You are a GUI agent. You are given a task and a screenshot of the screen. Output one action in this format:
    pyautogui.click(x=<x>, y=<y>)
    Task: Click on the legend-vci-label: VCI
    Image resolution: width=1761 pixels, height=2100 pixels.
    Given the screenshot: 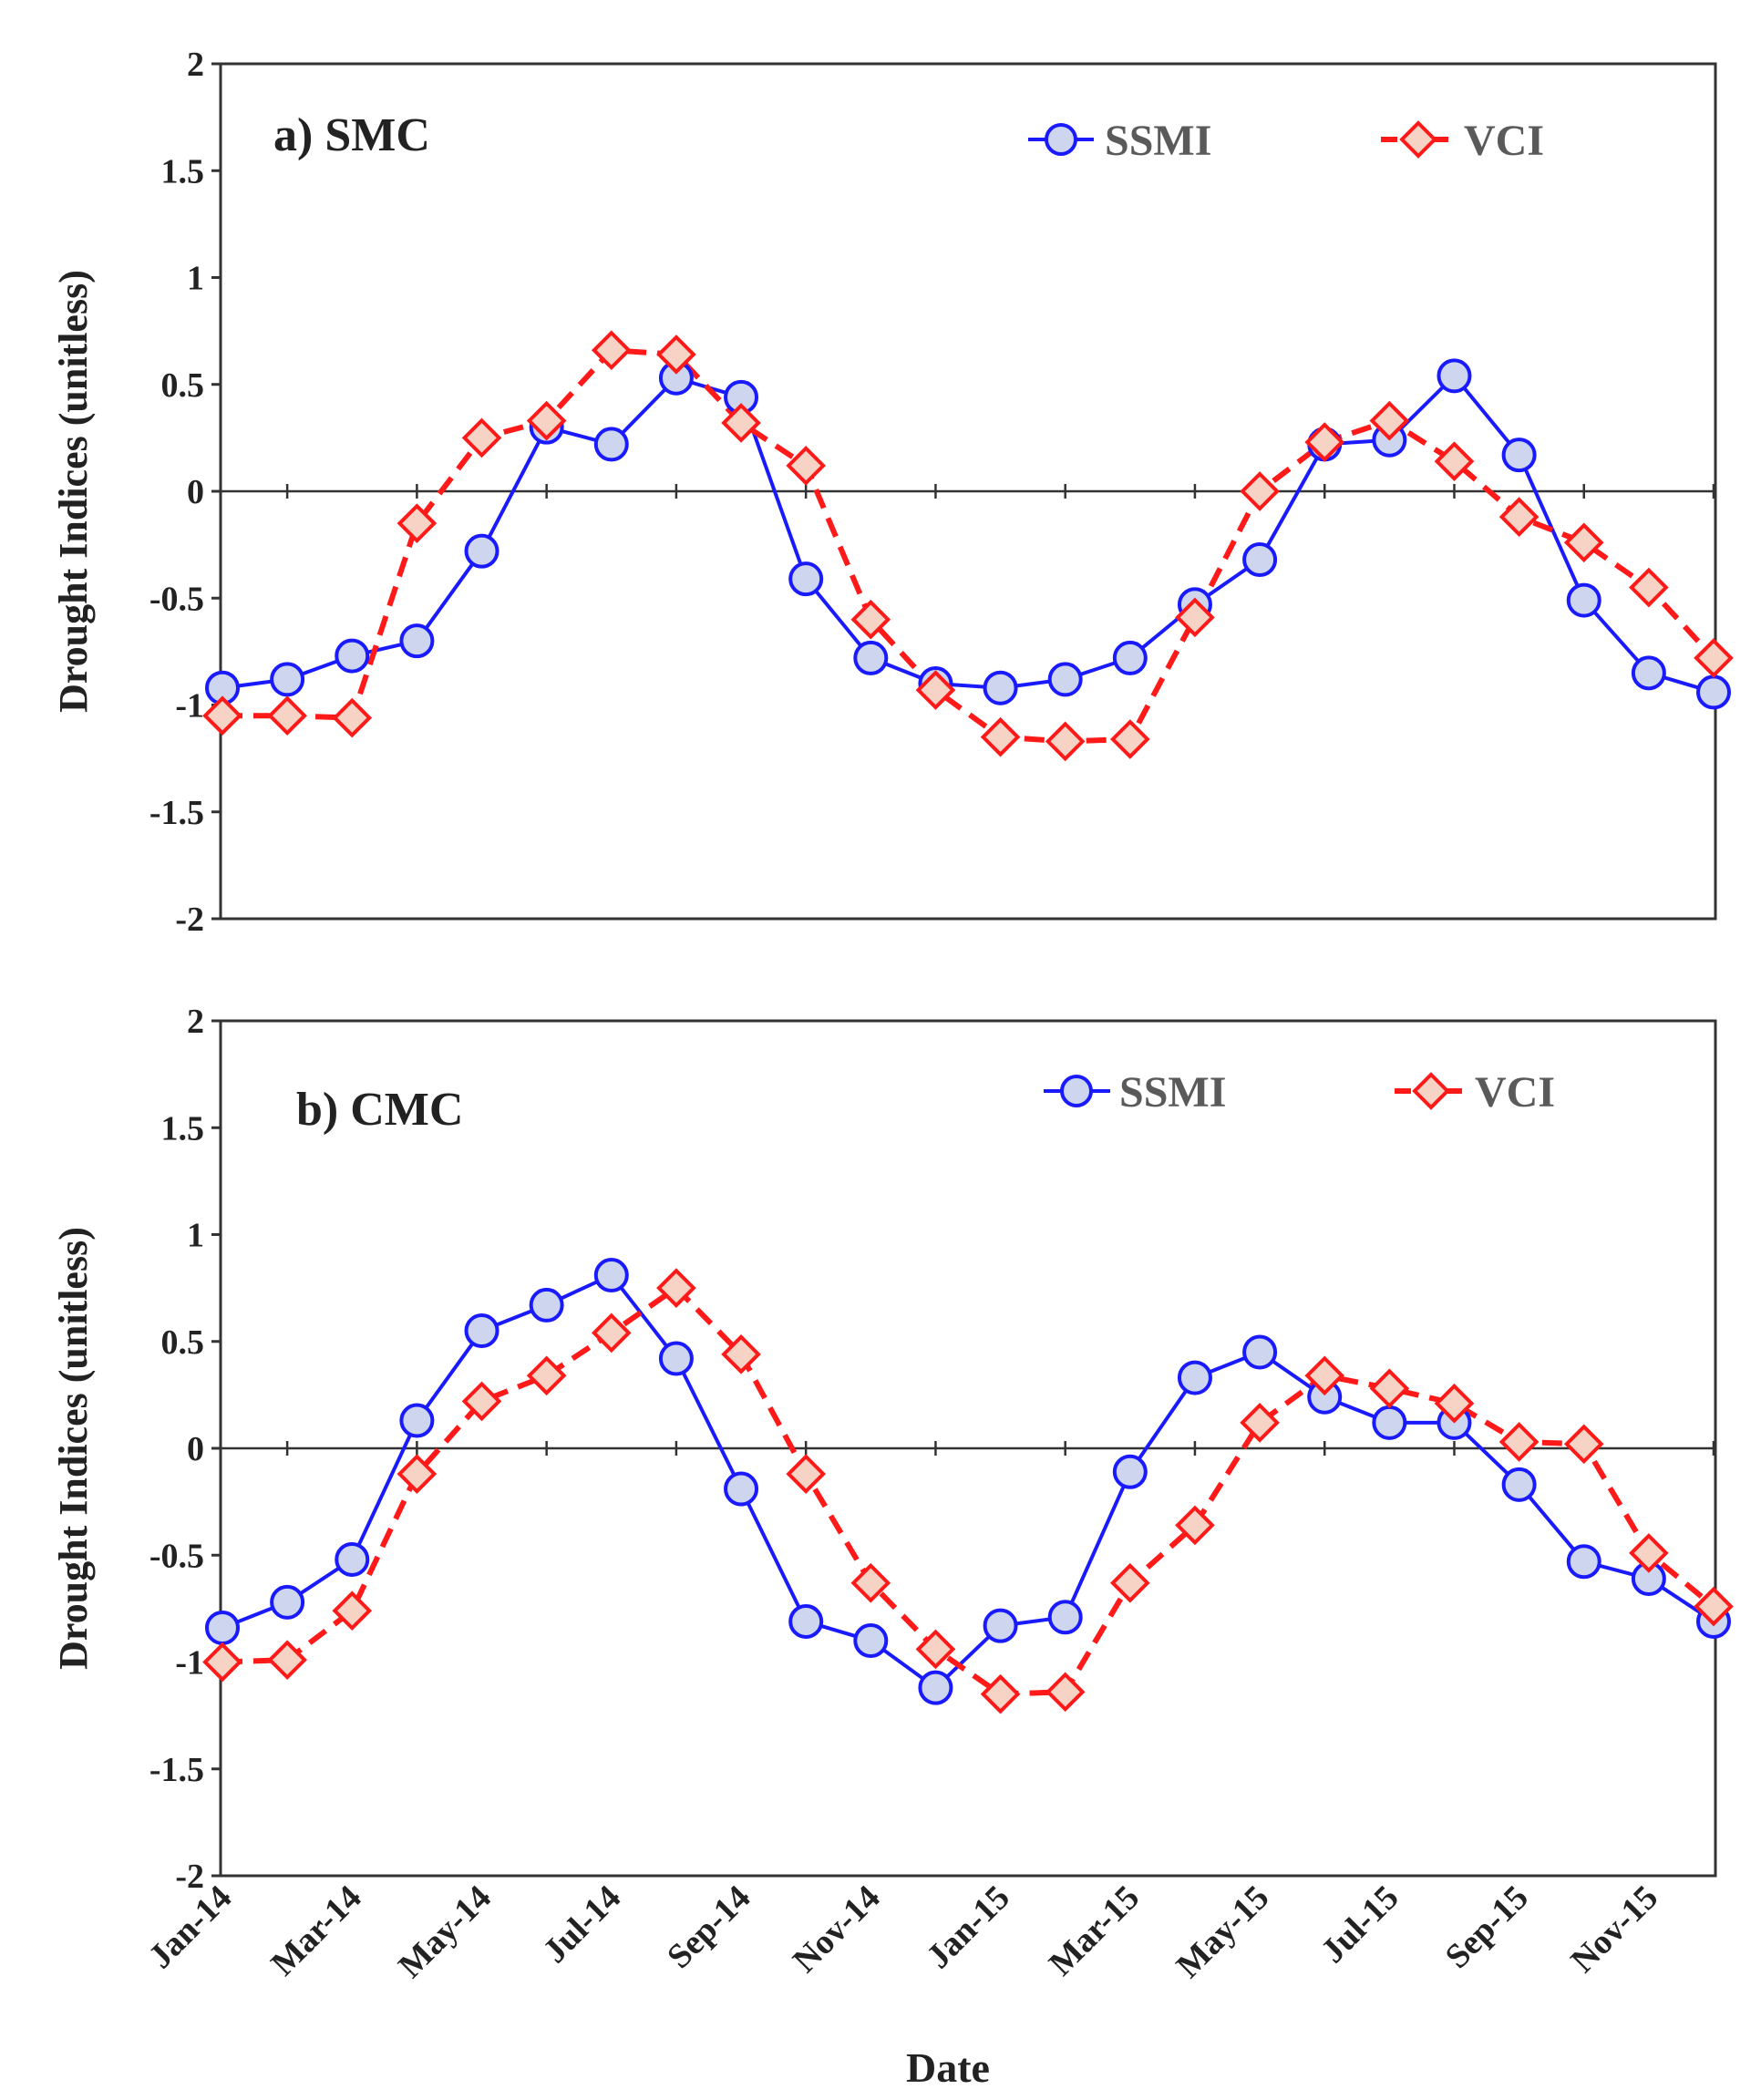 What is the action you would take?
    pyautogui.click(x=1515, y=1092)
    